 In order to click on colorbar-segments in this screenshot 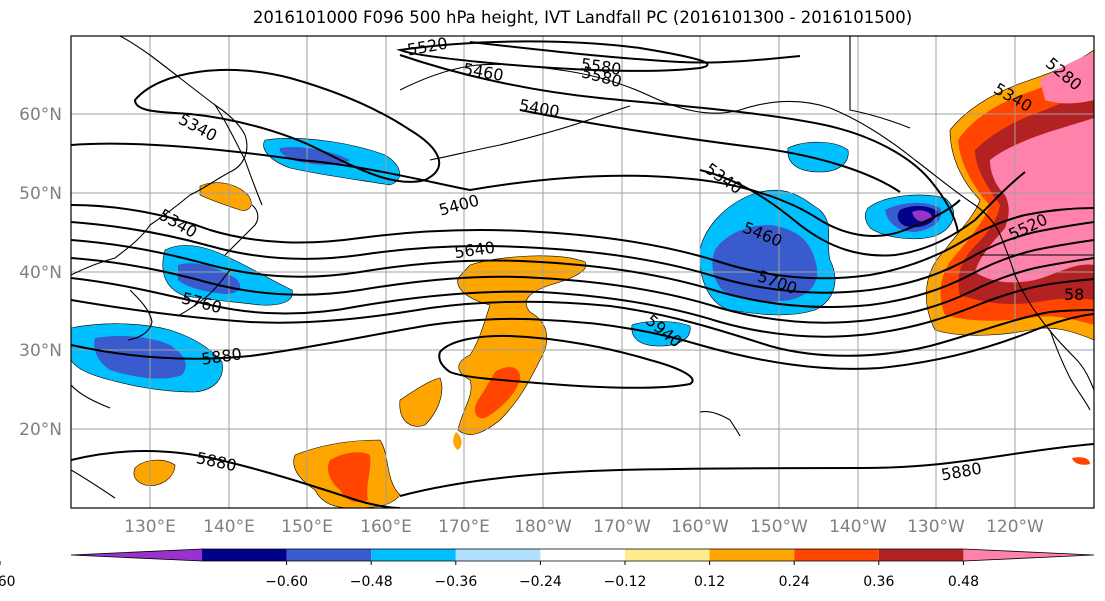, I will do `click(582, 555)`.